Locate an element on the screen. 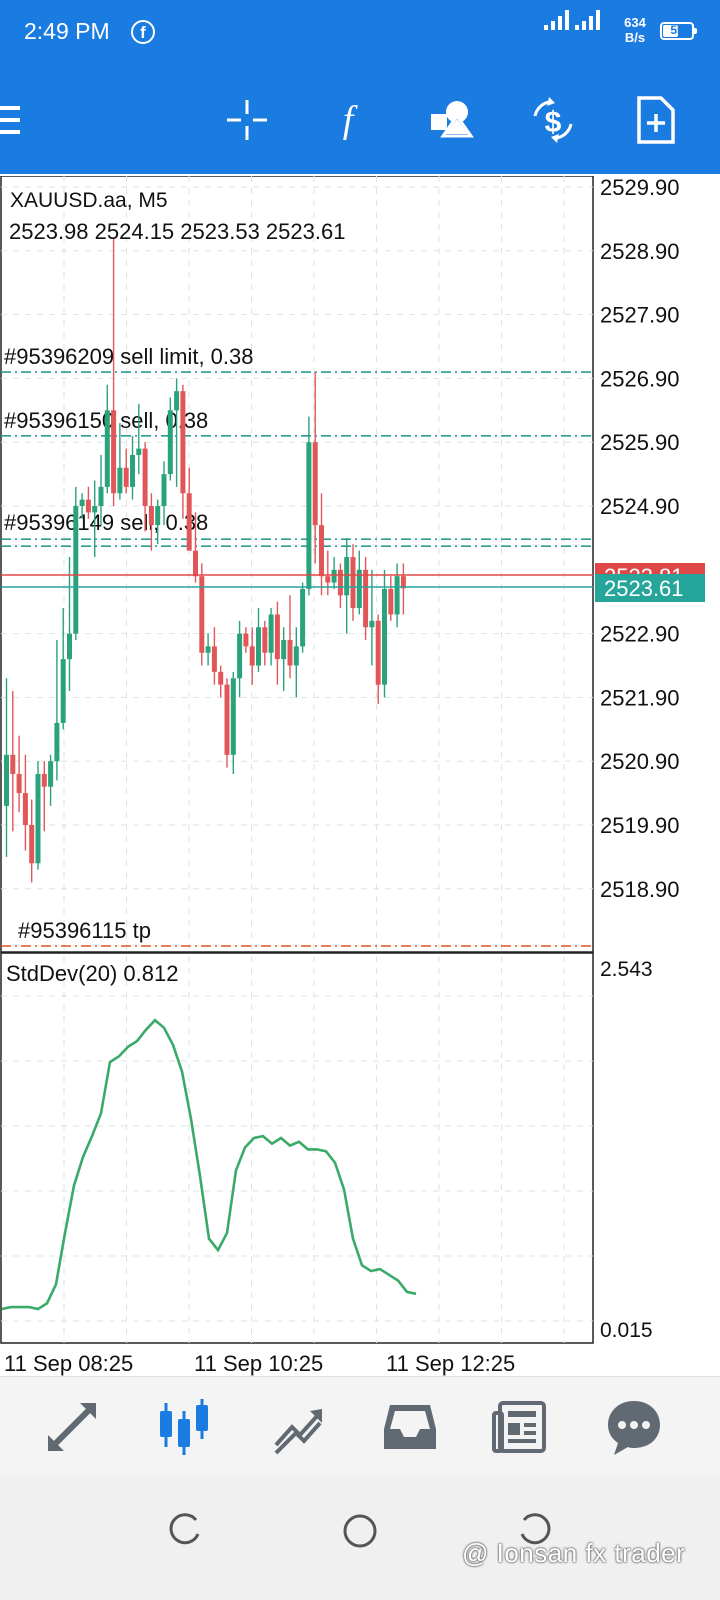  price-tick-label: 2529.90 is located at coordinates (640, 188).